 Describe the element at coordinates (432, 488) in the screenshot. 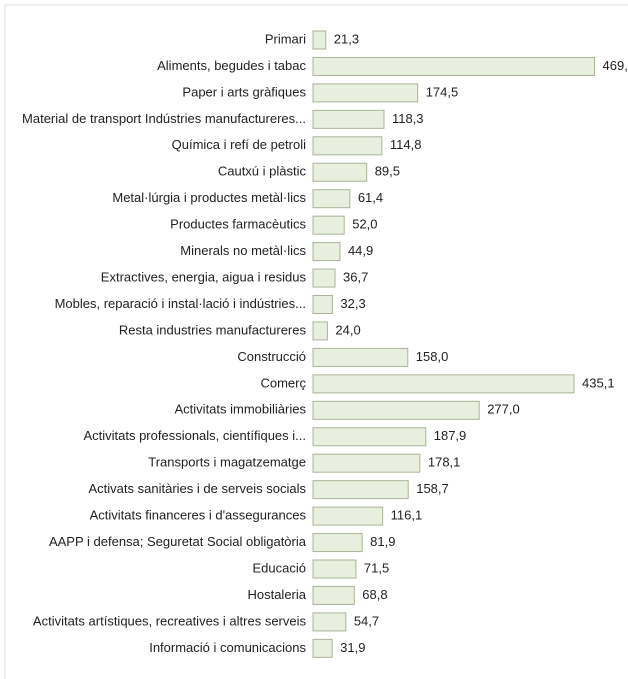

I see `value-label: 158,7` at that location.